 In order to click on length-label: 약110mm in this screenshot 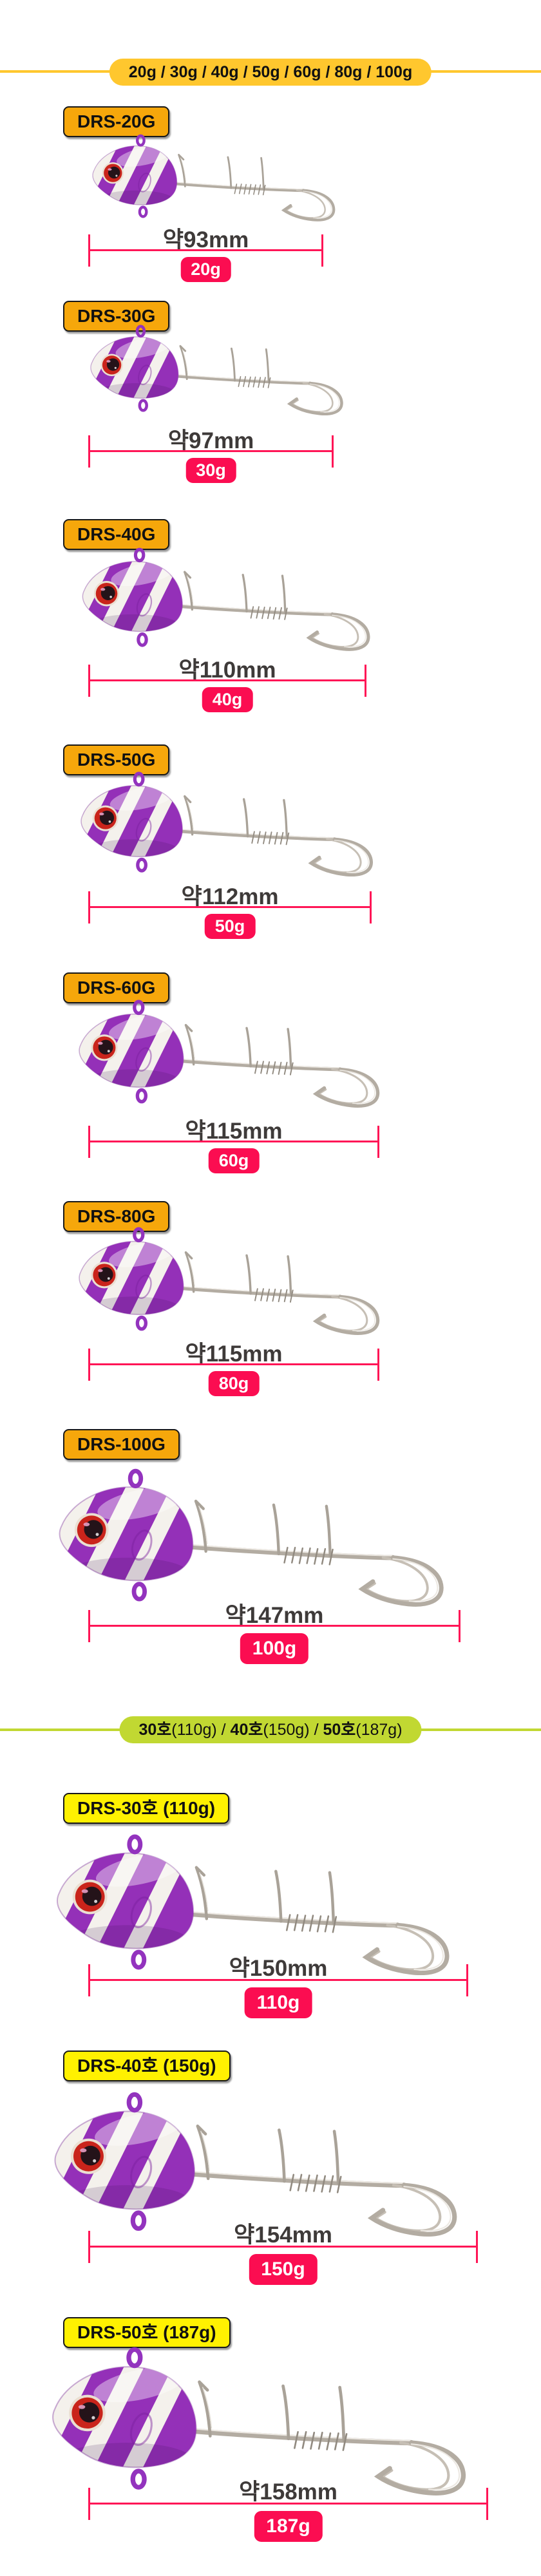, I will do `click(227, 670)`.